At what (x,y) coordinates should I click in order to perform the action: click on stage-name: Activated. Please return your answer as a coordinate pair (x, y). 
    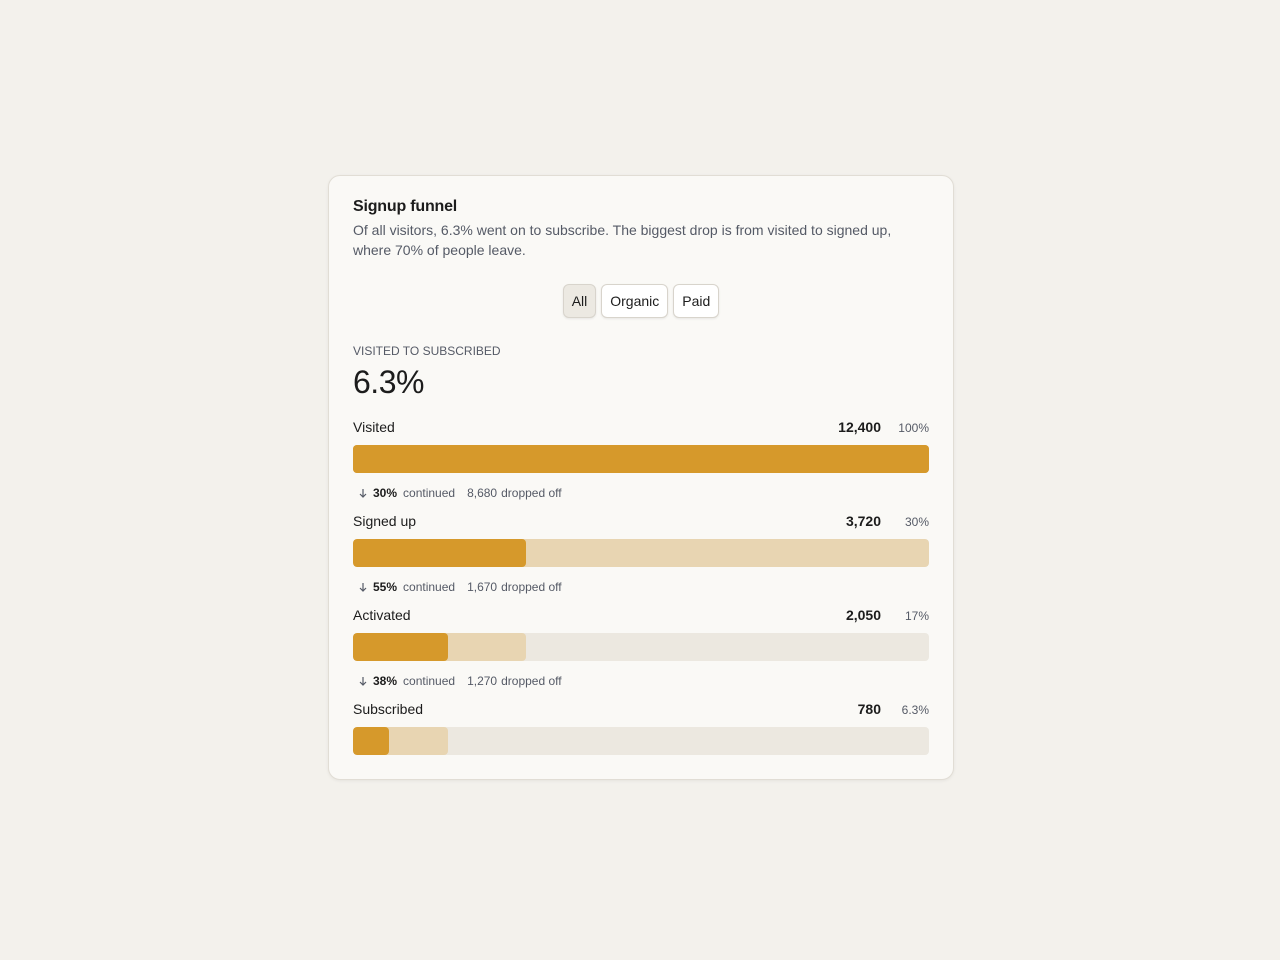
    Looking at the image, I should click on (382, 615).